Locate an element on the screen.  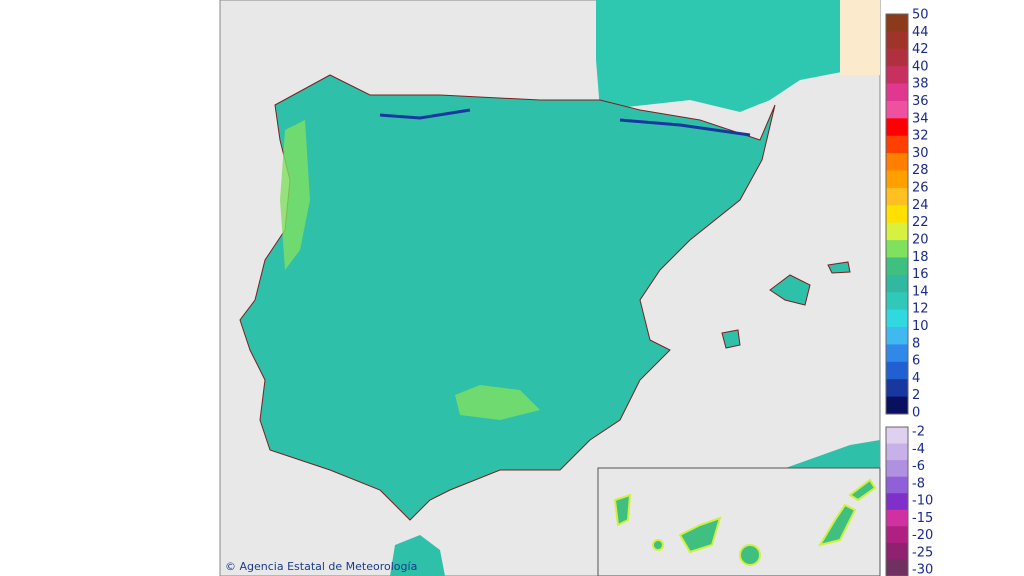
legend-label: 2 is located at coordinates (916, 395).